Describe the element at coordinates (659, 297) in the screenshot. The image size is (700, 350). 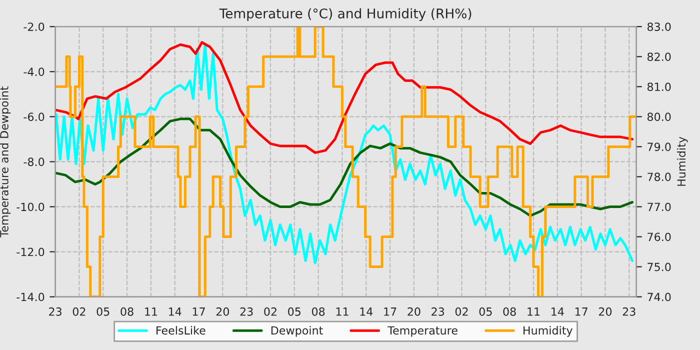
I see `y2-tick-label: 74.0` at that location.